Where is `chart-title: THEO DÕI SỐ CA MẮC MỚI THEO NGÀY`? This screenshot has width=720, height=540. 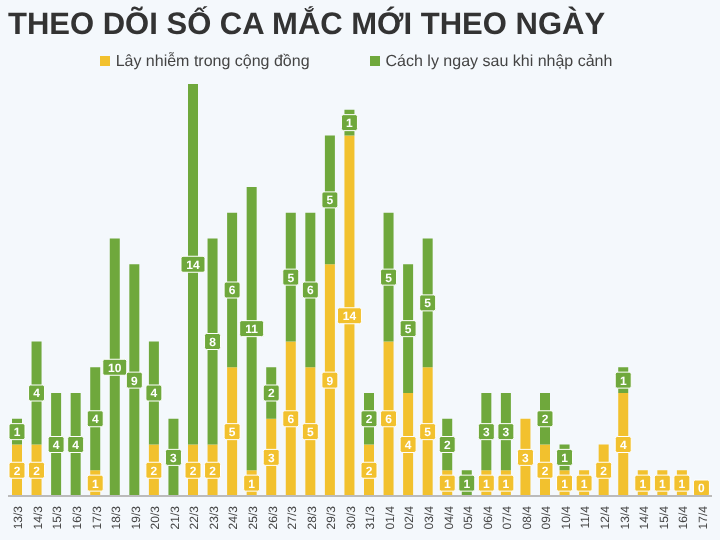
chart-title: THEO DÕI SỐ CA MẮC MỚI THEO NGÀY is located at coordinates (307, 26).